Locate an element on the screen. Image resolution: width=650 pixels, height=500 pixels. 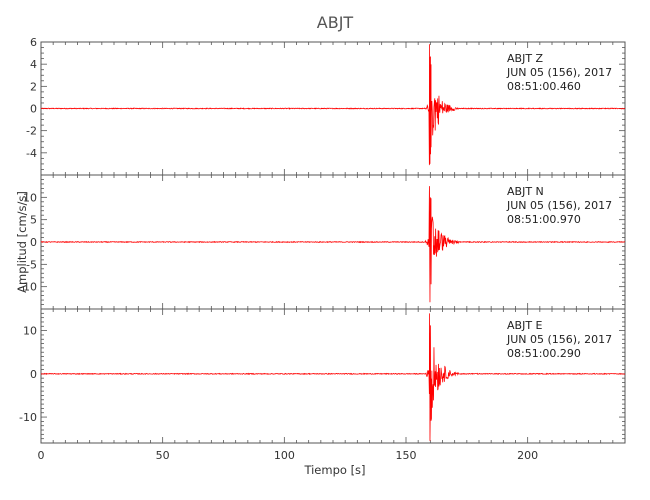
y-tick-label: -5 is located at coordinates (31, 264).